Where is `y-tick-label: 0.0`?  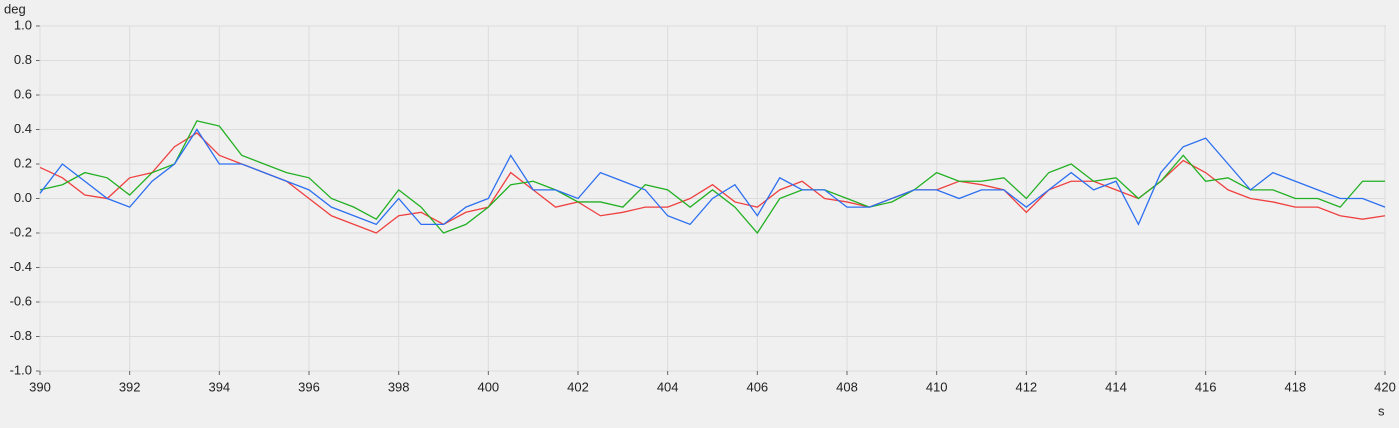
y-tick-label: 0.0 is located at coordinates (23, 197).